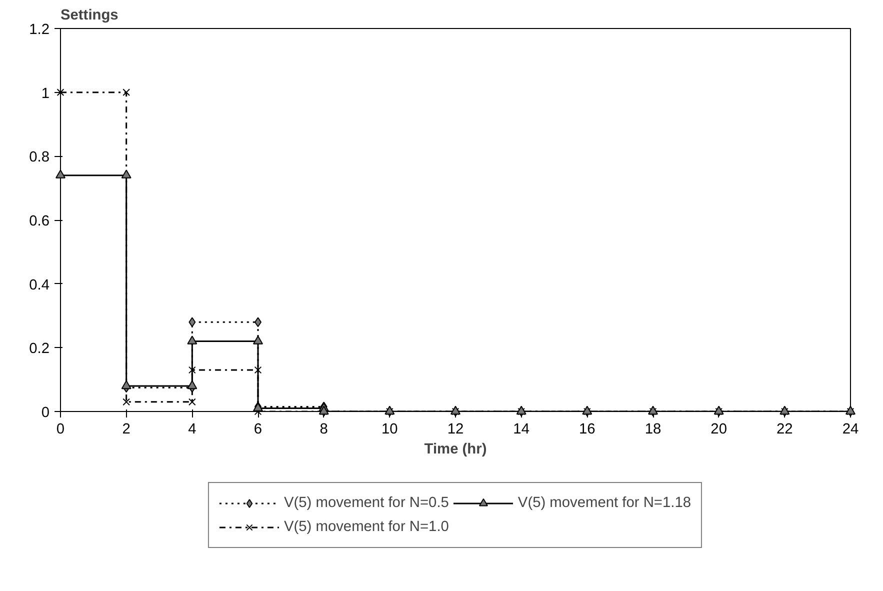 The width and height of the screenshot is (883, 591). Describe the element at coordinates (390, 430) in the screenshot. I see `x-tick-label: 10` at that location.